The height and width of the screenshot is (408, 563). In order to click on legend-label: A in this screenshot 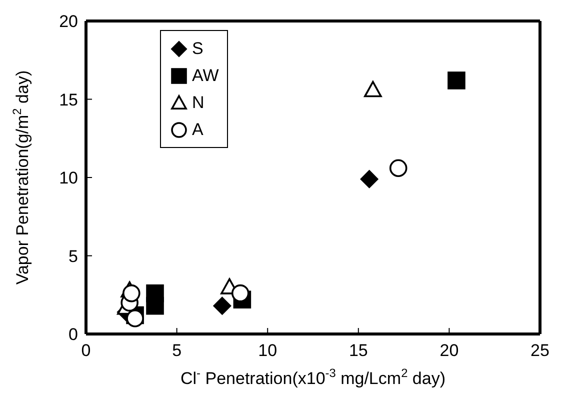, I will do `click(198, 130)`.